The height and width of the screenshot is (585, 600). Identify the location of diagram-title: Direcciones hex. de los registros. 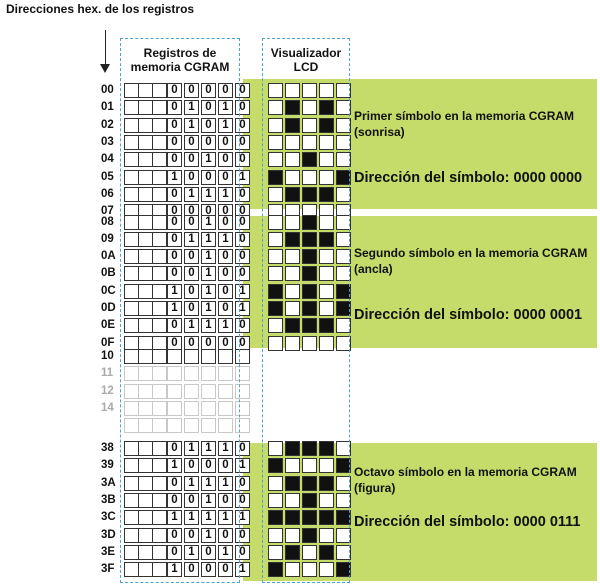
(100, 9).